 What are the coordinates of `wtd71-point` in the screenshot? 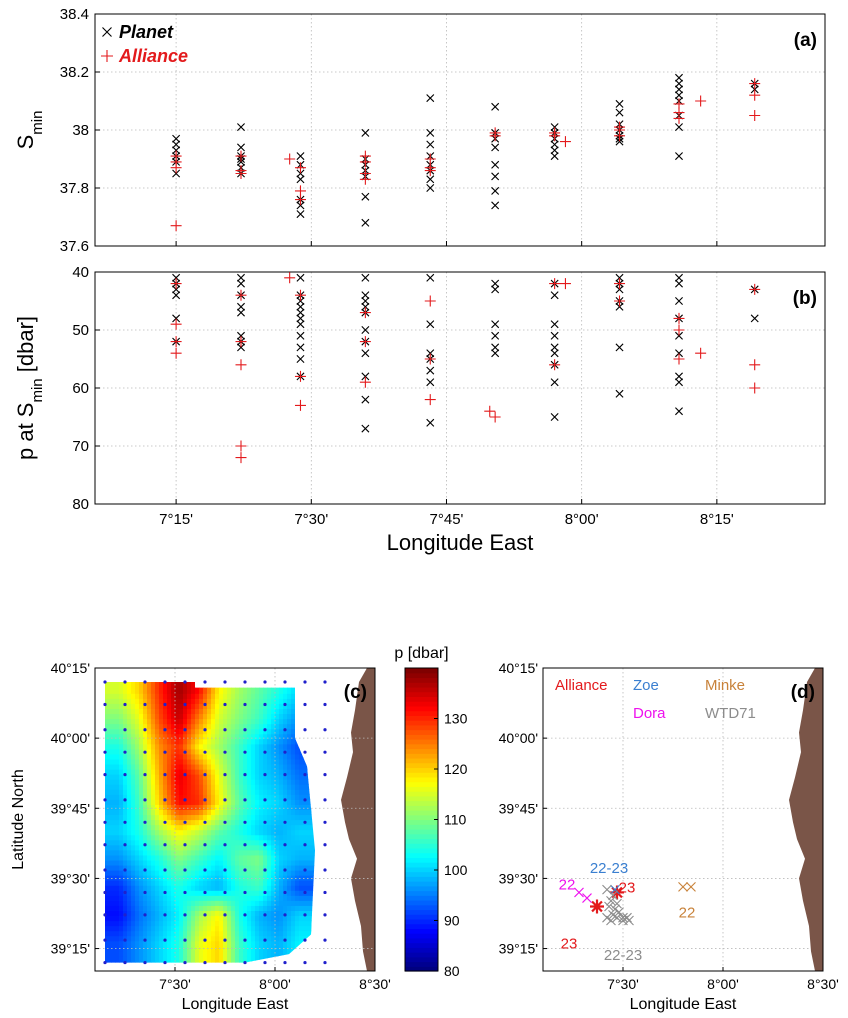 It's located at (613, 895).